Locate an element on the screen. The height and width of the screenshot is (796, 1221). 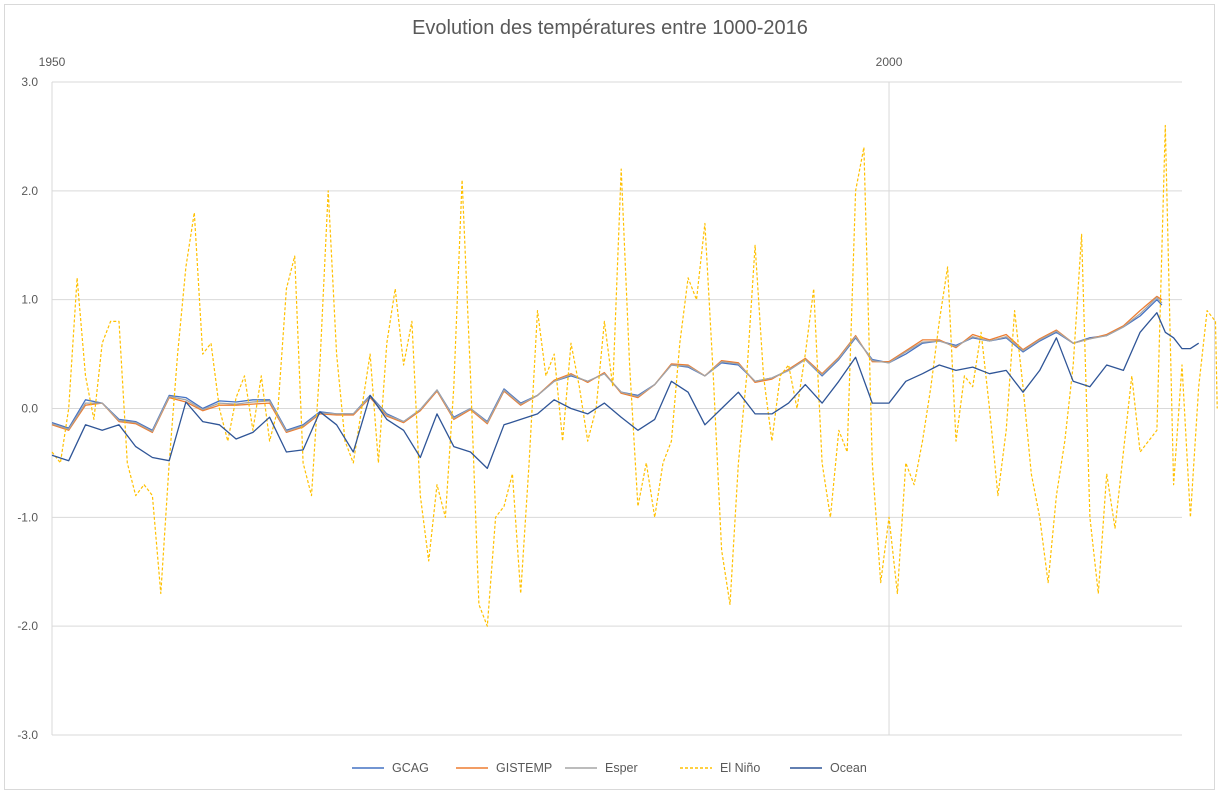
legend-label: GCAG is located at coordinates (410, 768).